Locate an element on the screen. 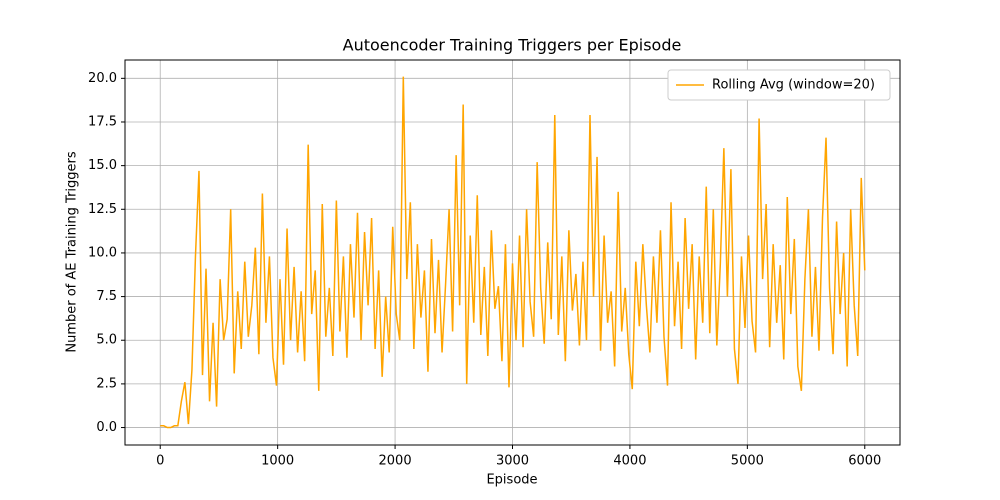 The image size is (1000, 500). legend-box is located at coordinates (779, 85).